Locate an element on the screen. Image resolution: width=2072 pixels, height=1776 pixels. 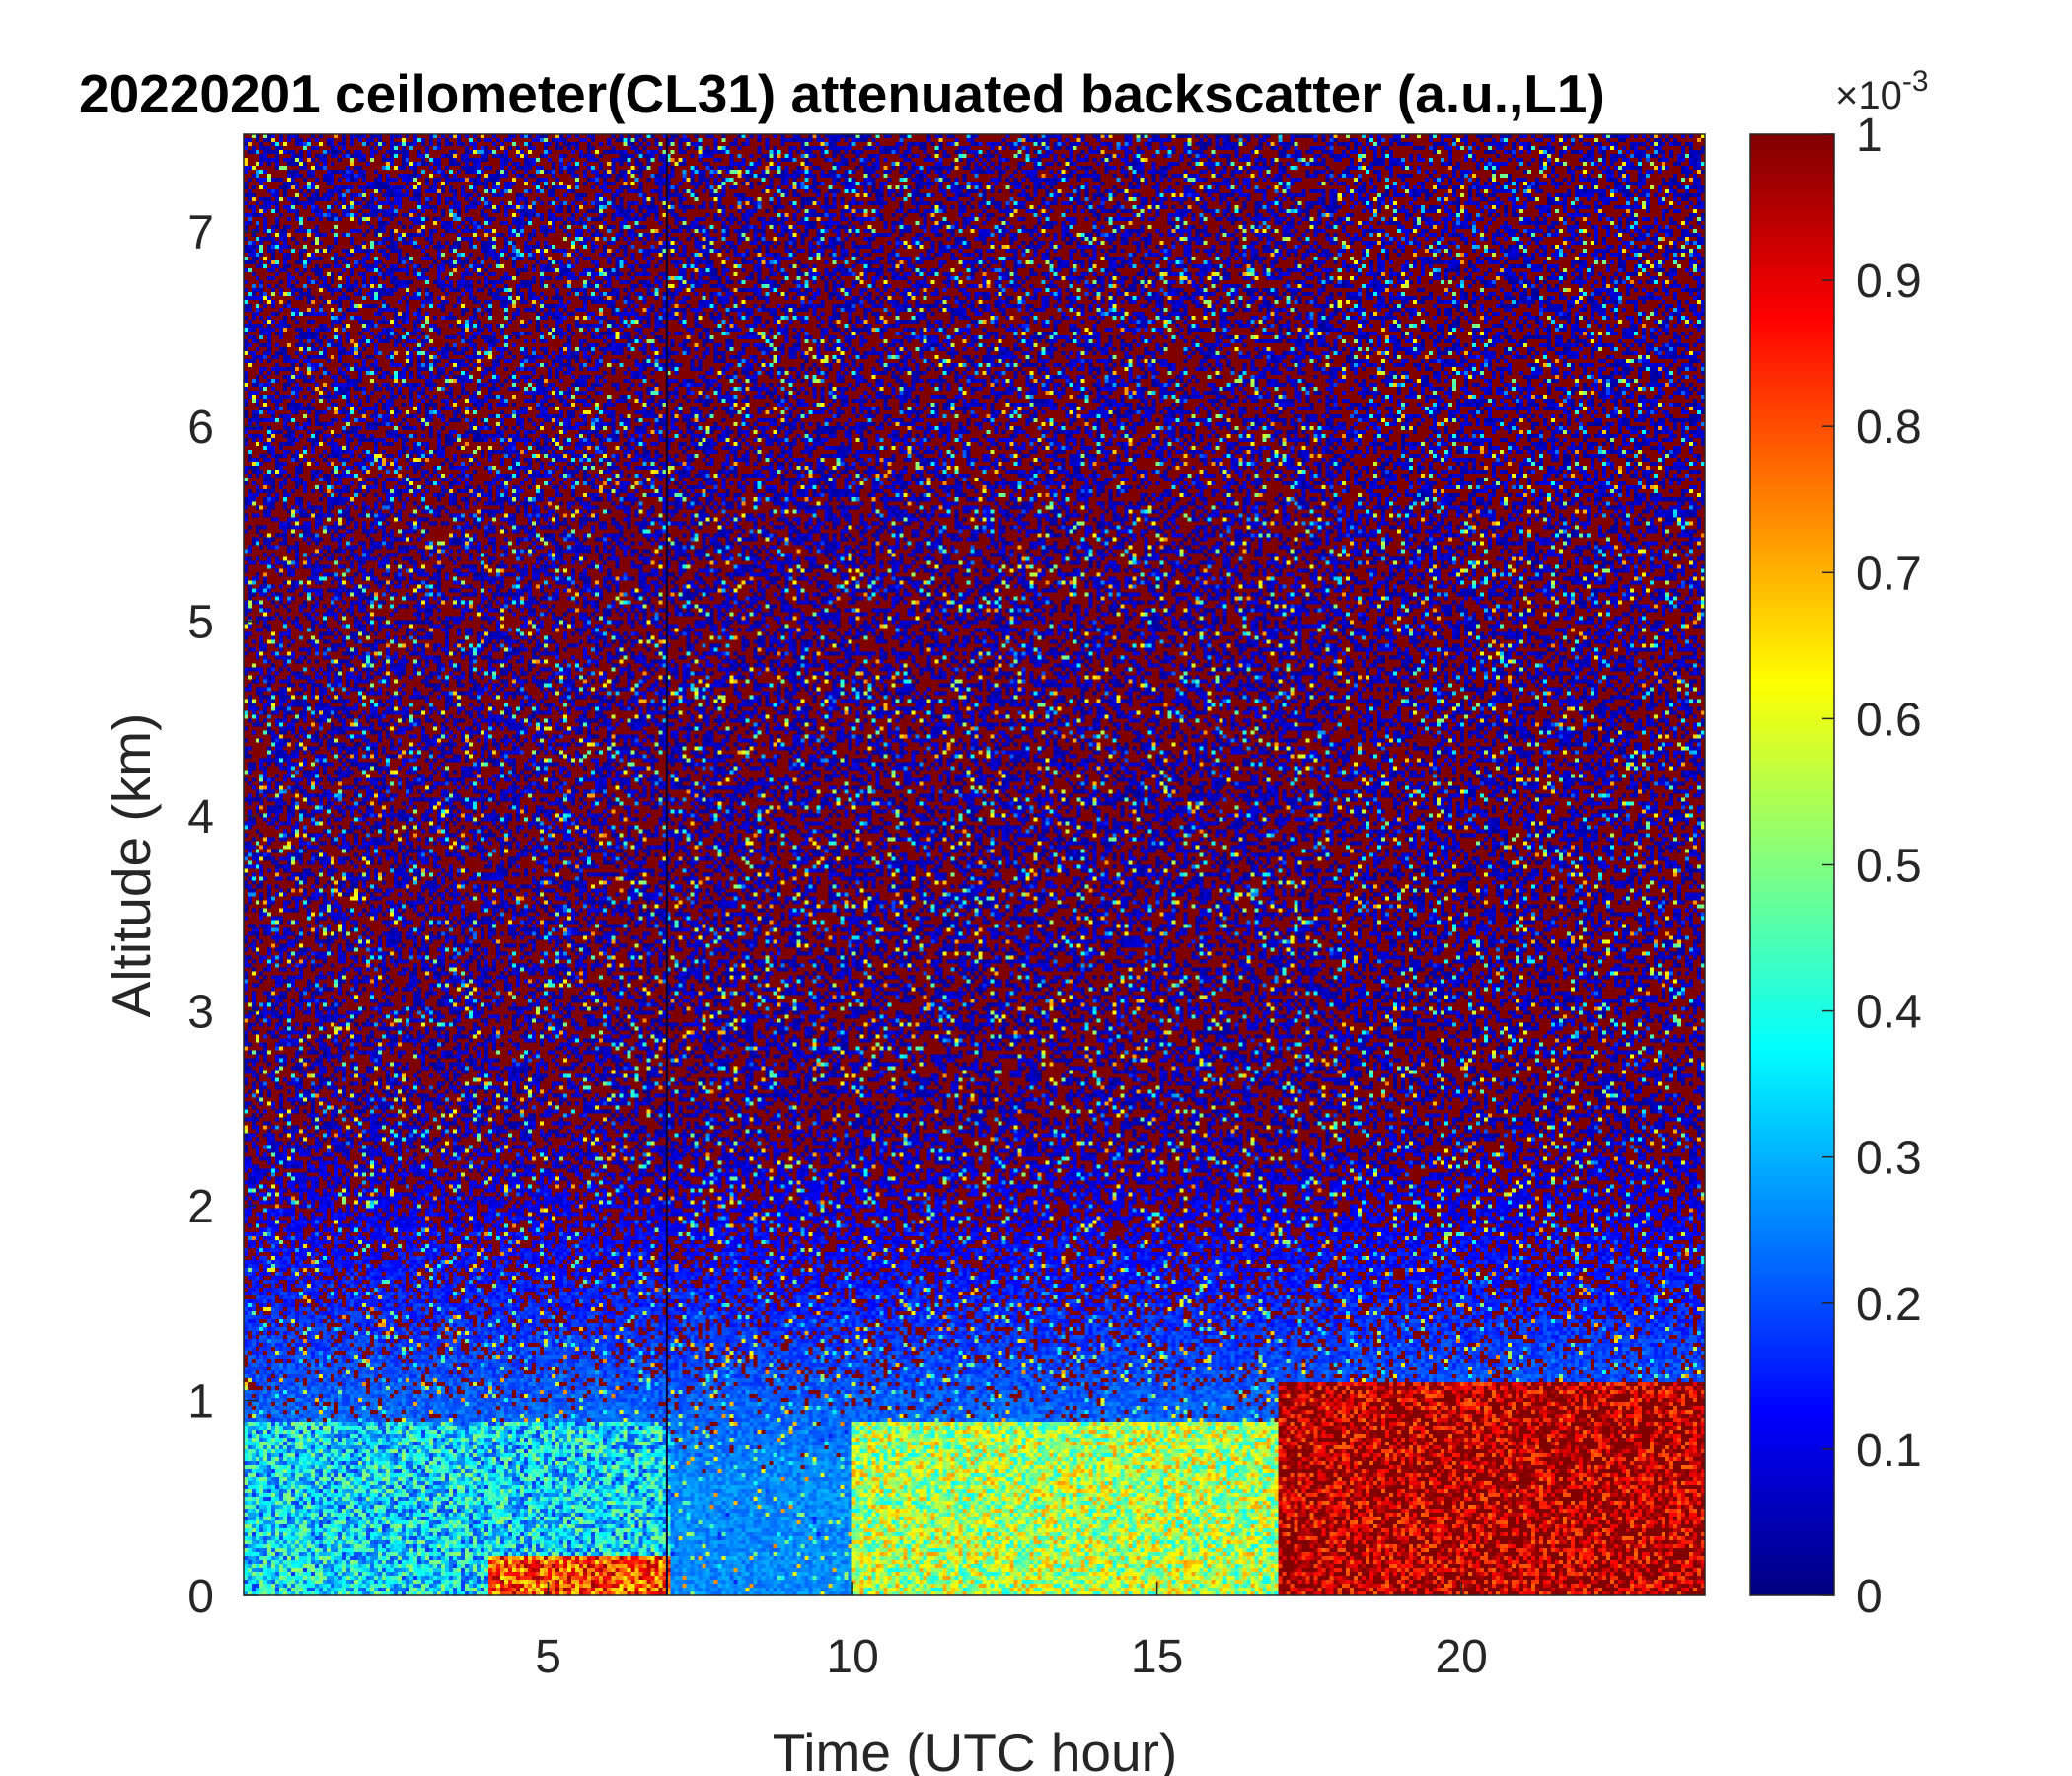
colorbar-tick-label: 0.2 is located at coordinates (1889, 1305).